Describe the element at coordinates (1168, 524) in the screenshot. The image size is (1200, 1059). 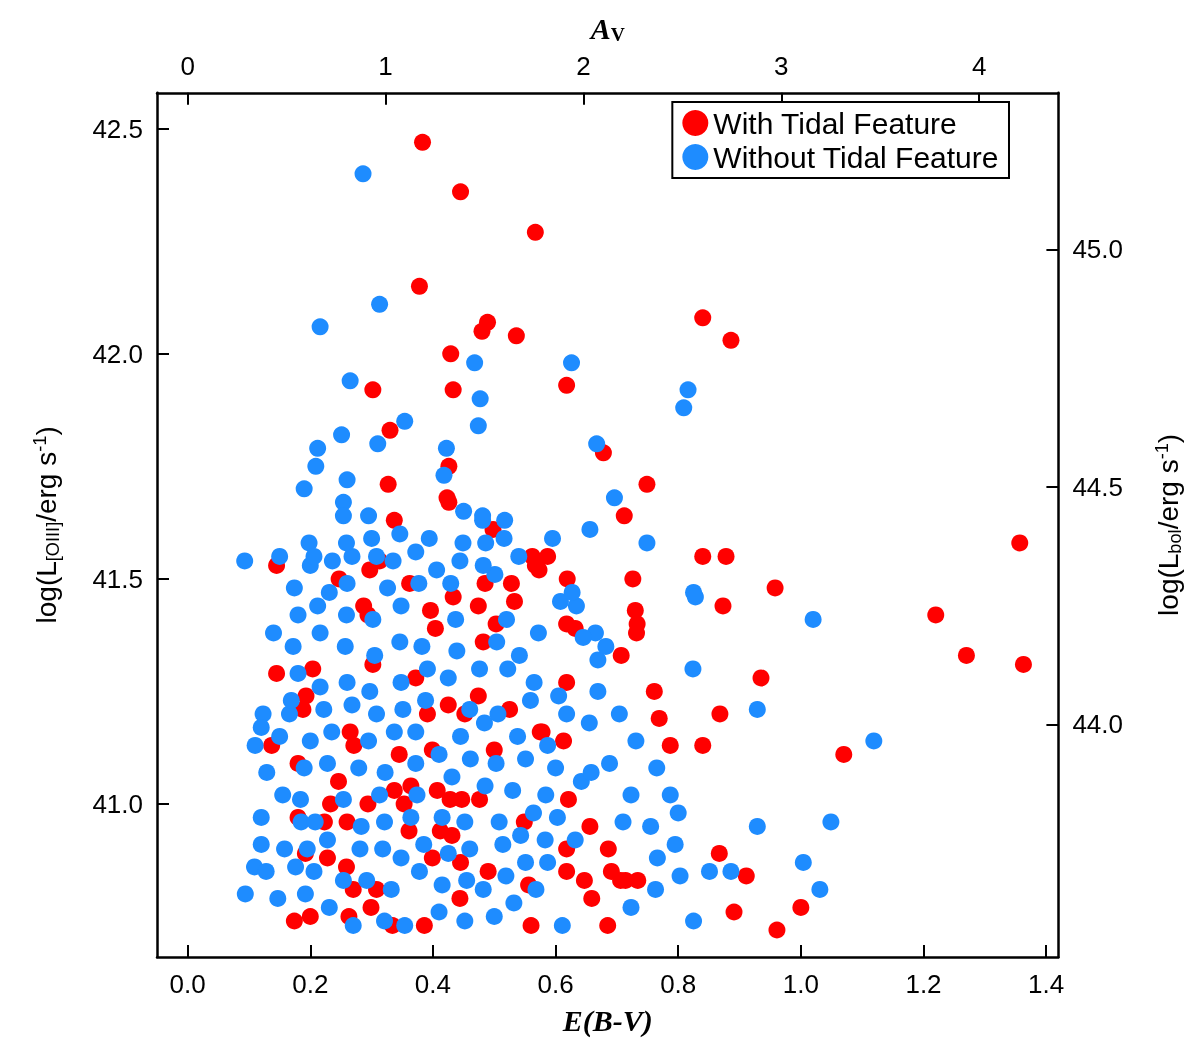
I see `y2-axis-title: log(Lbol/erg s-1)` at that location.